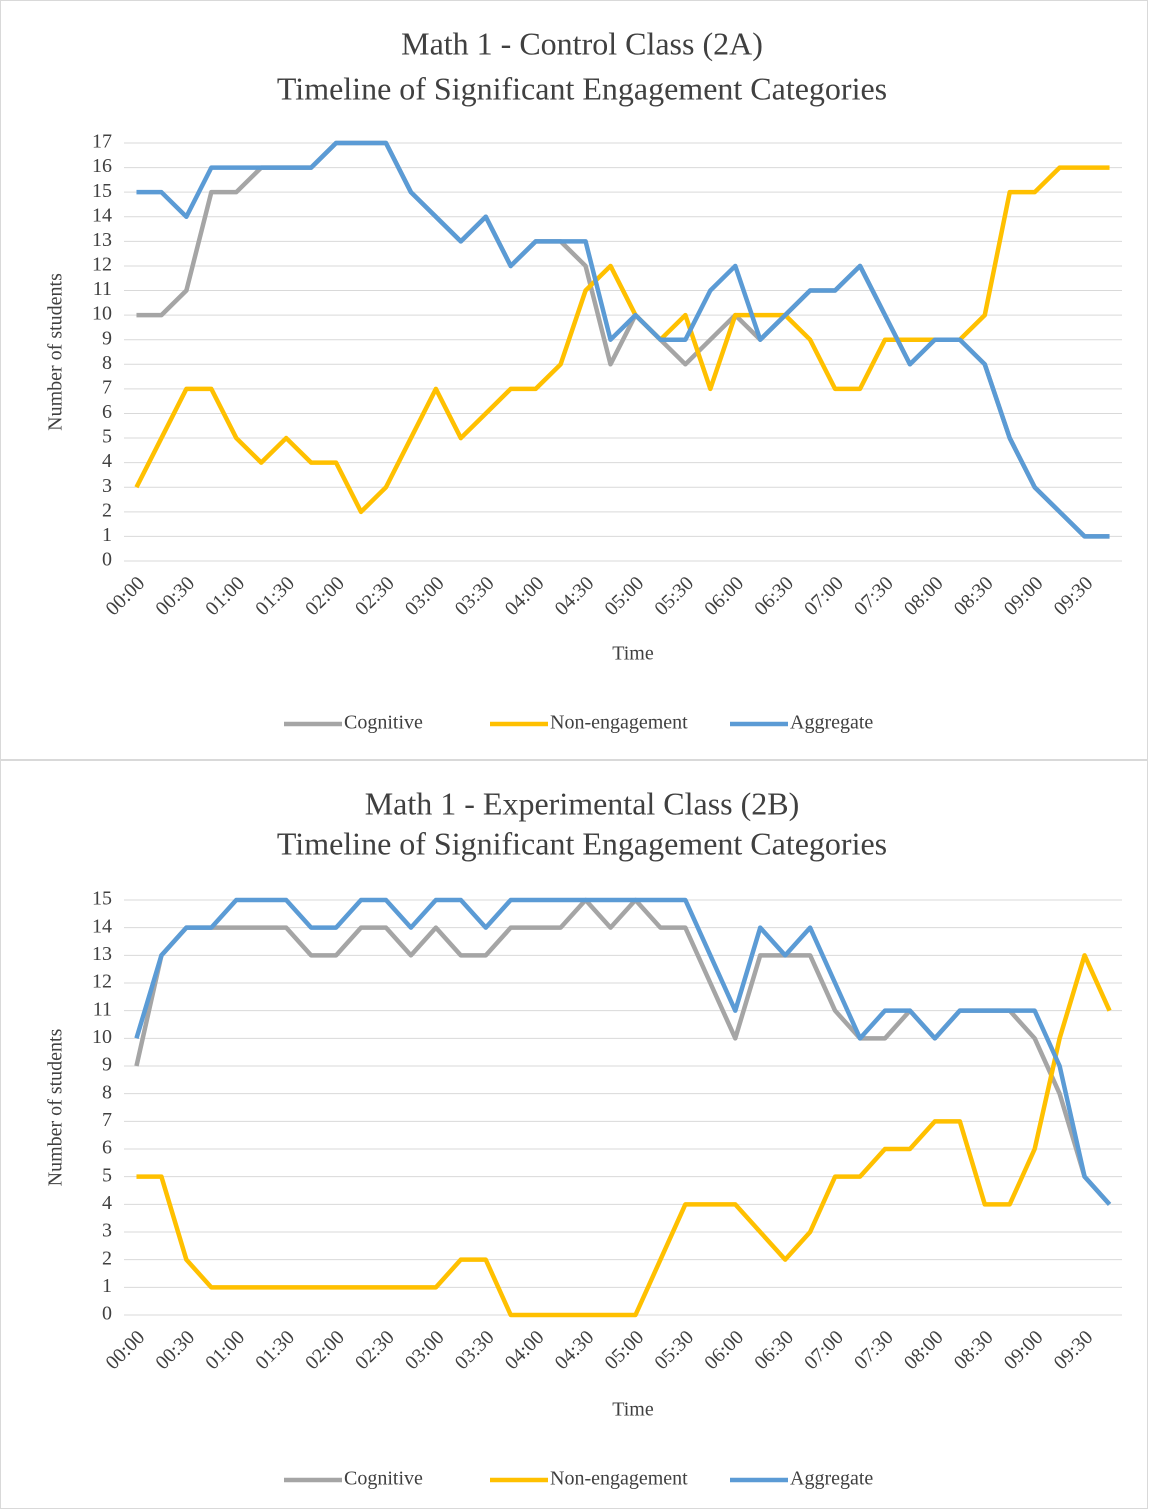  I want to click on chart-title: Math 1 - Experimental Class (2B), so click(582, 803).